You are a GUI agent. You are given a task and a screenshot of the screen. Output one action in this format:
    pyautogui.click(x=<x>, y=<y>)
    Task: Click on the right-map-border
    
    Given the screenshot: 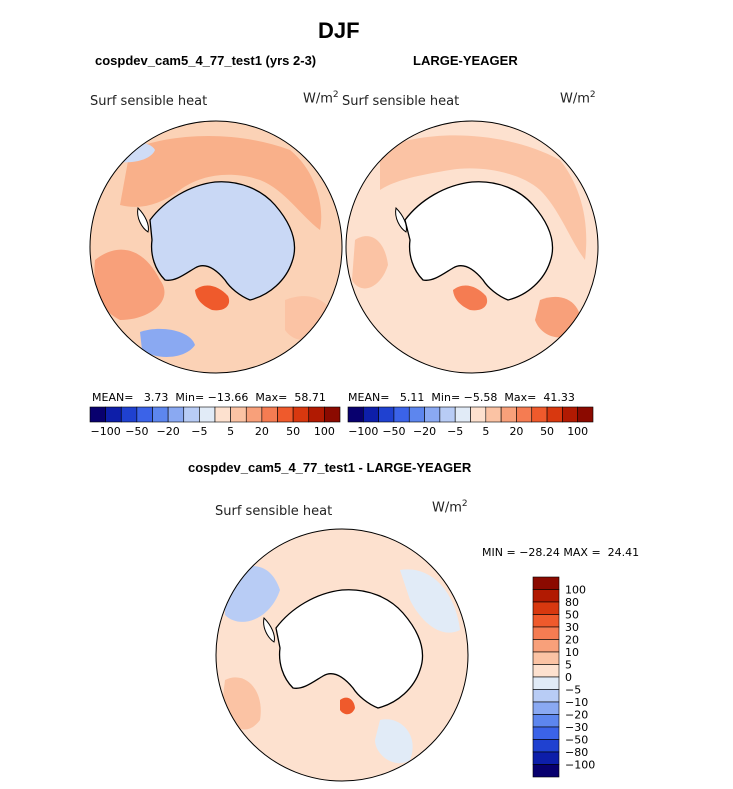 What is the action you would take?
    pyautogui.click(x=472, y=247)
    